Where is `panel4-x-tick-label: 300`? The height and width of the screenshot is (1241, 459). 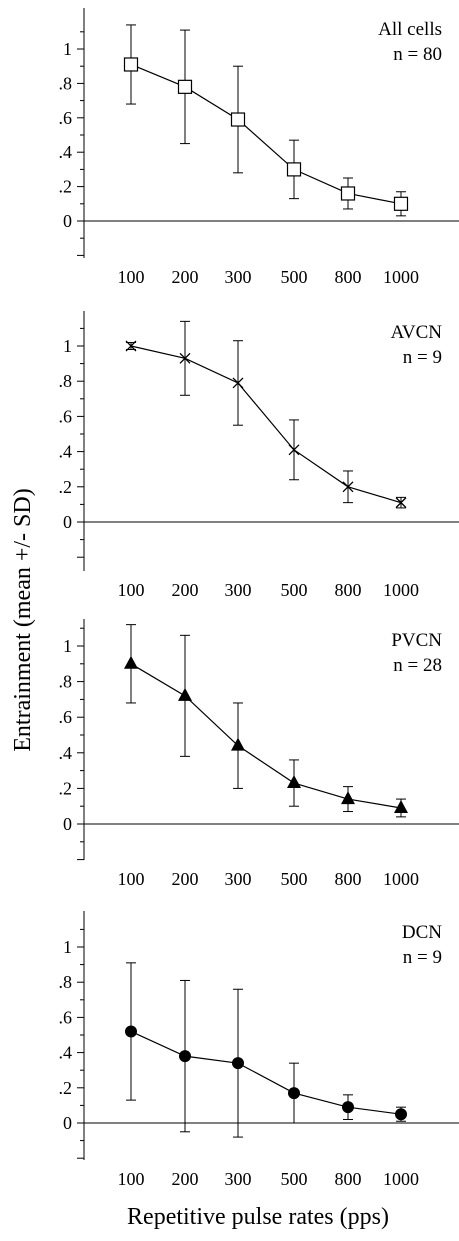
panel4-x-tick-label: 300 is located at coordinates (238, 1179).